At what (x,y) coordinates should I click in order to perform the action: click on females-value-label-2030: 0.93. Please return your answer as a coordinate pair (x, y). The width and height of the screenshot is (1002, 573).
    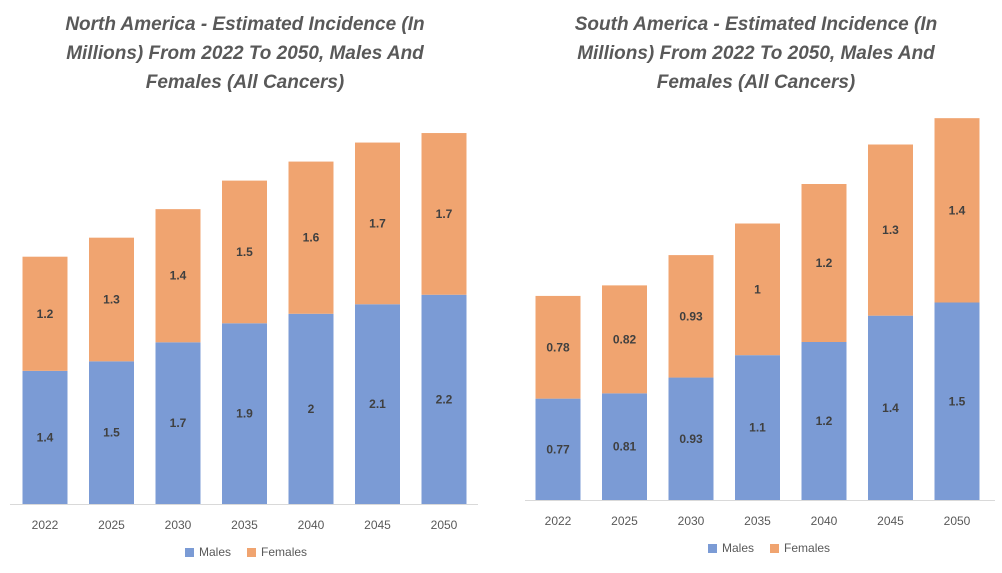
    Looking at the image, I should click on (691, 316).